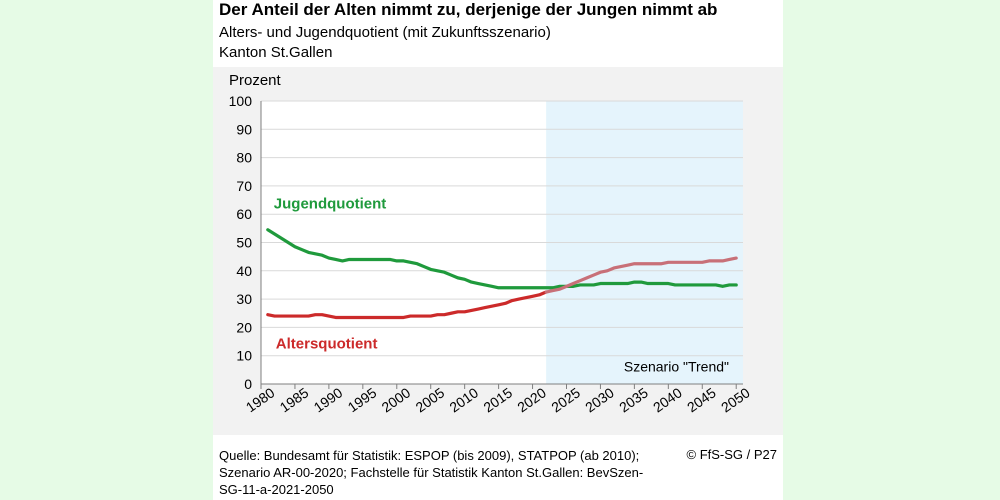  Describe the element at coordinates (701, 399) in the screenshot. I see `x-tick-label: 2045` at that location.